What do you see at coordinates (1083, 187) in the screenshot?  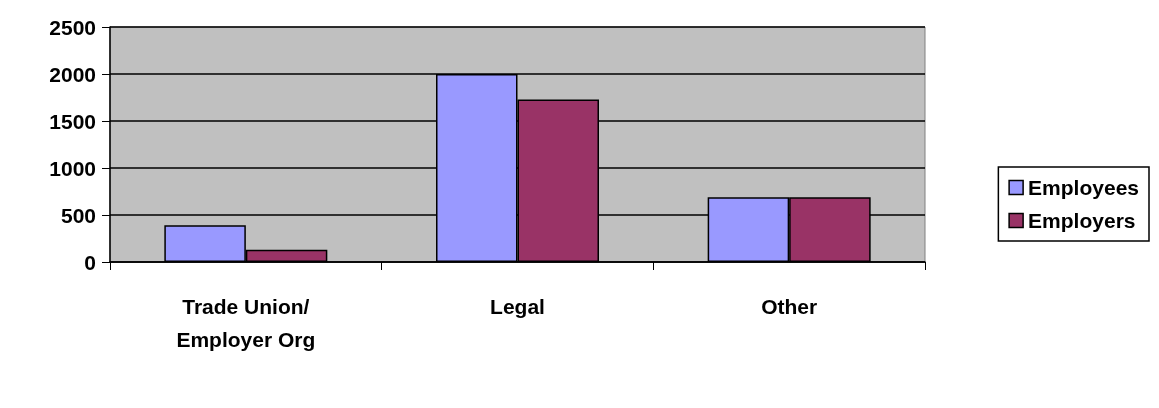 I see `legend-label: Employees` at bounding box center [1083, 187].